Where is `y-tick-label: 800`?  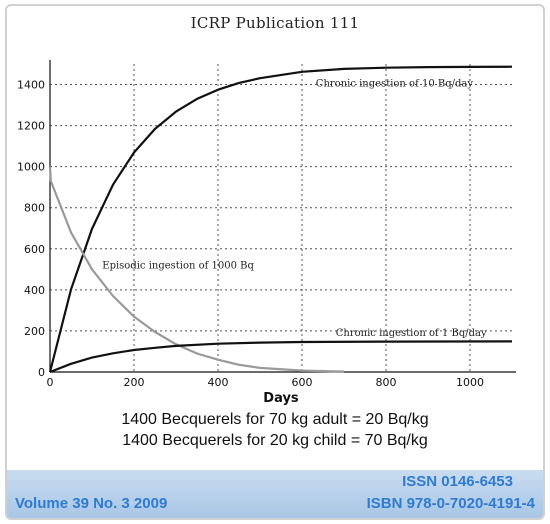 y-tick-label: 800 is located at coordinates (34, 208).